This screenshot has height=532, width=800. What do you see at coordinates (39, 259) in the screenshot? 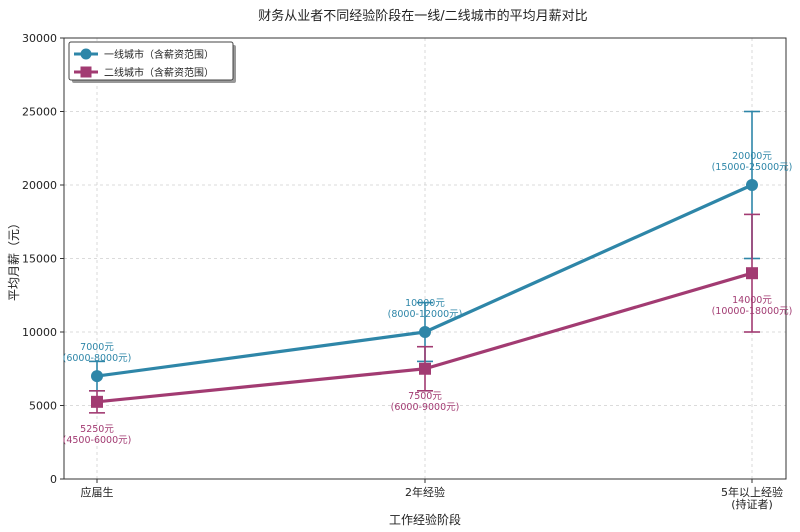
I see `y-tick-label: 15000` at bounding box center [39, 259].